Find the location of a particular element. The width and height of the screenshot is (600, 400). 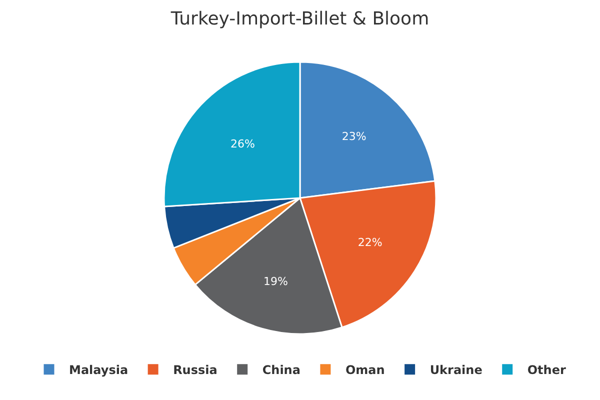

data-label: 26% is located at coordinates (242, 144).